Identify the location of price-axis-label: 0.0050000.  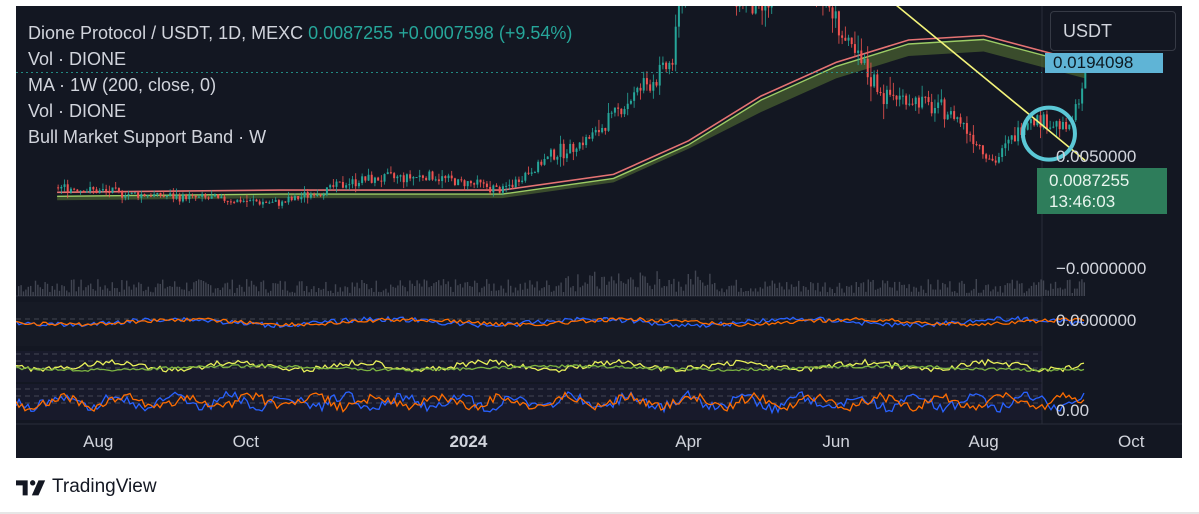
(1096, 156).